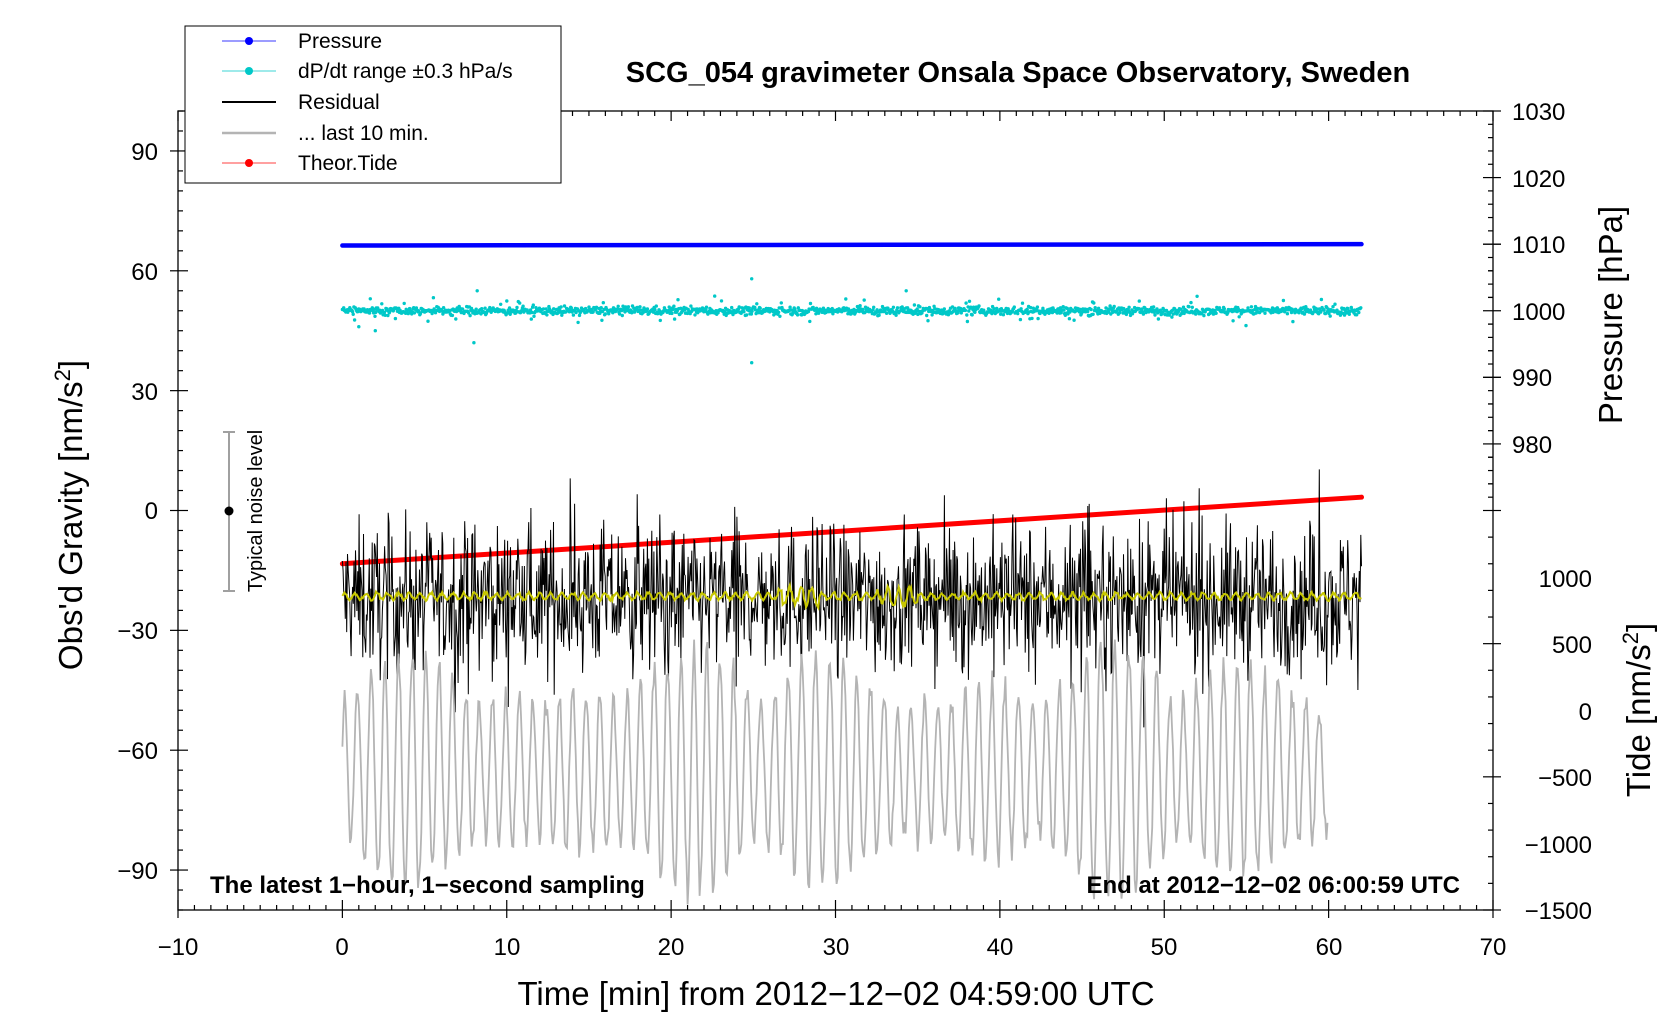 This screenshot has width=1676, height=1020. I want to click on x-tick-label: 30, so click(836, 947).